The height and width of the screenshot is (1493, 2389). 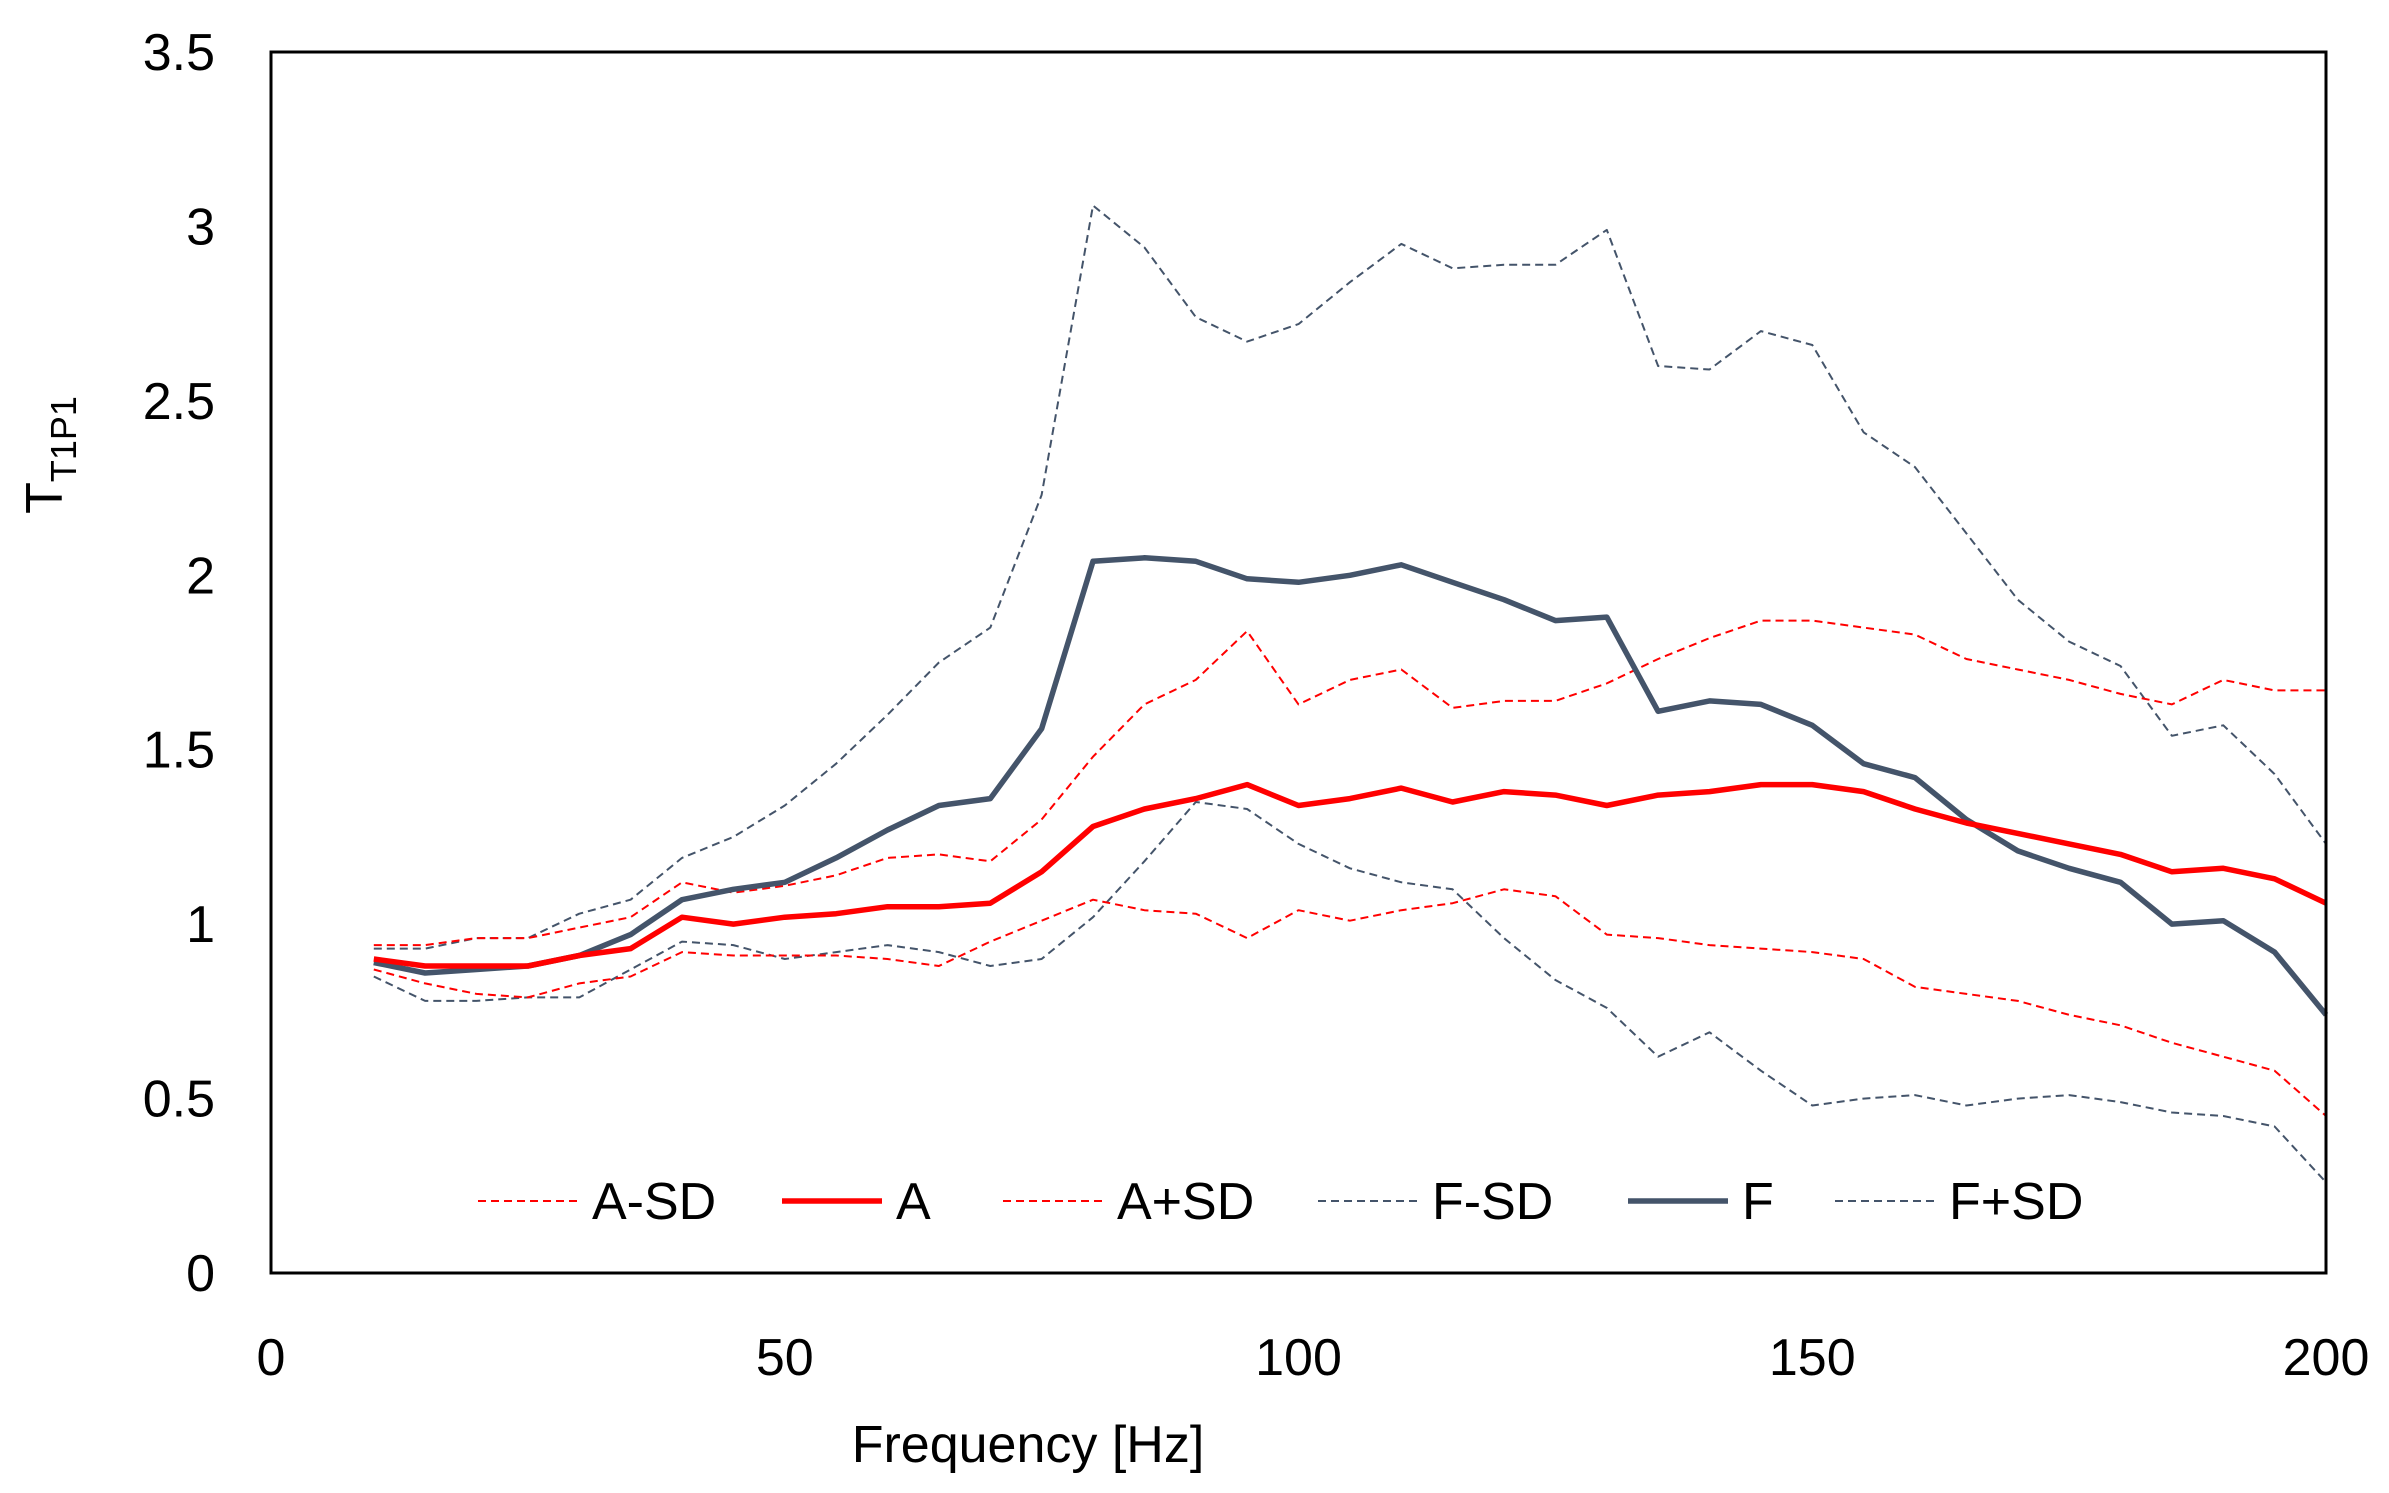 What do you see at coordinates (200, 227) in the screenshot?
I see `y-tick-label: 3` at bounding box center [200, 227].